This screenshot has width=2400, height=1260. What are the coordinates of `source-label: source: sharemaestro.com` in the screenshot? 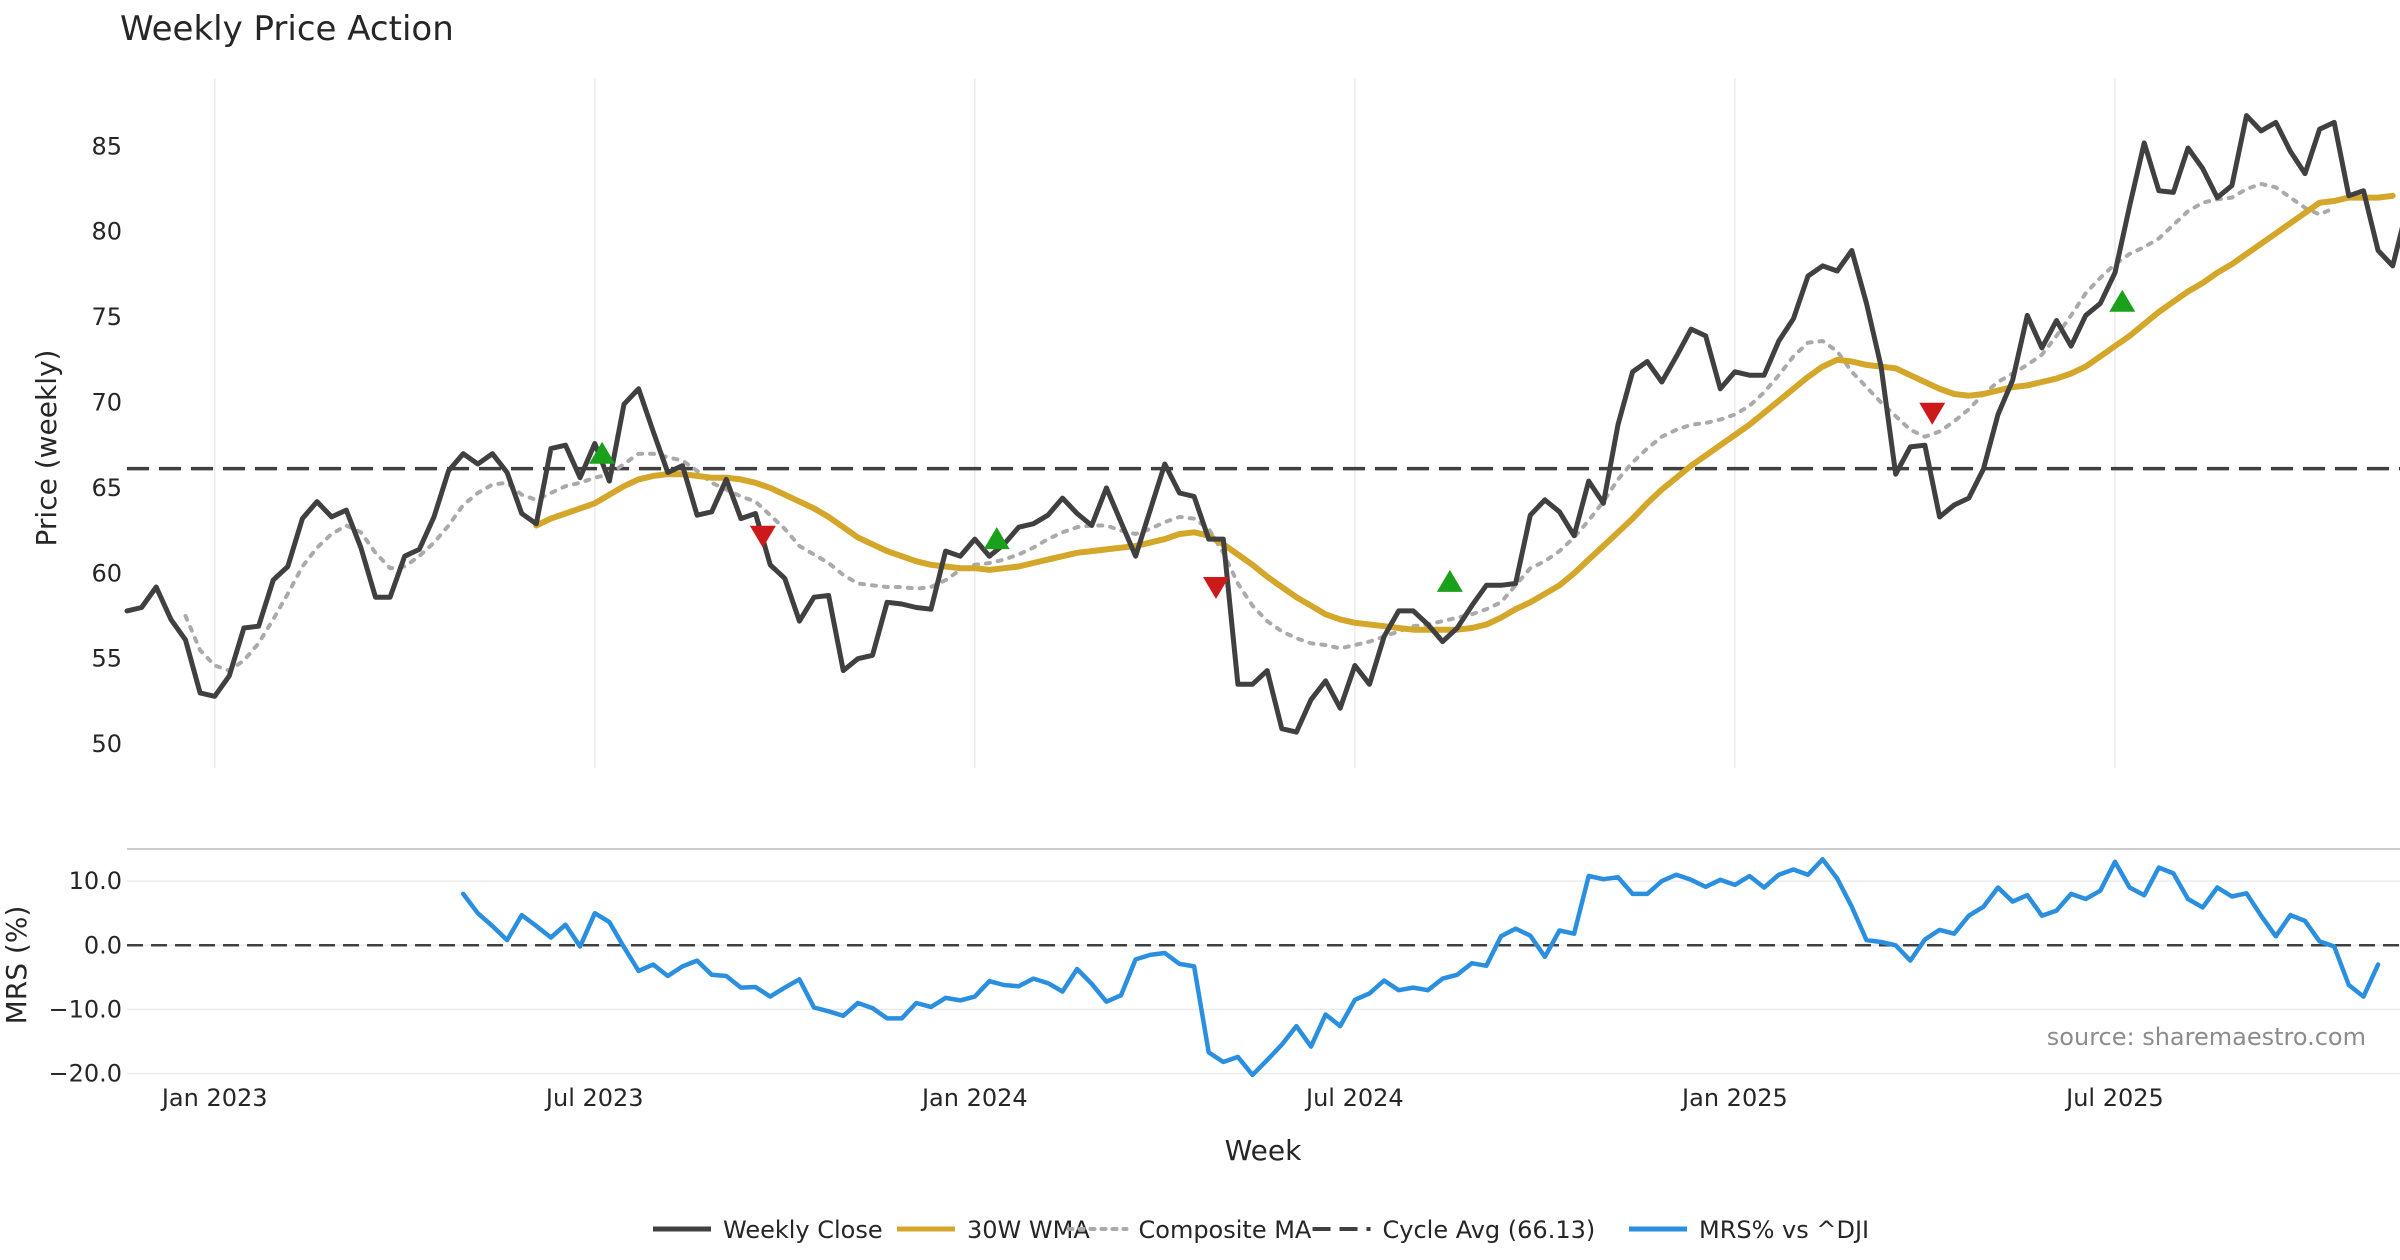 It's located at (2206, 1037).